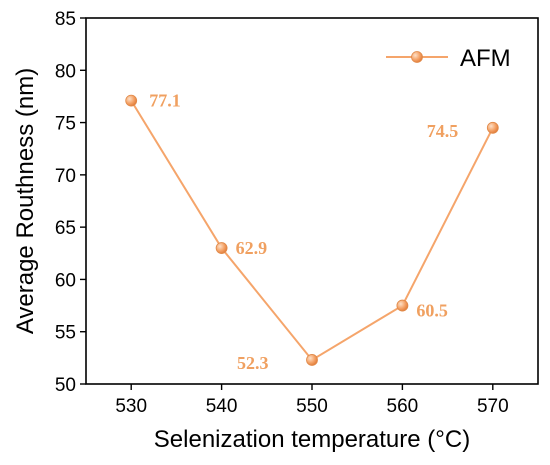 The width and height of the screenshot is (550, 465). I want to click on x-tick-label: 540, so click(222, 406).